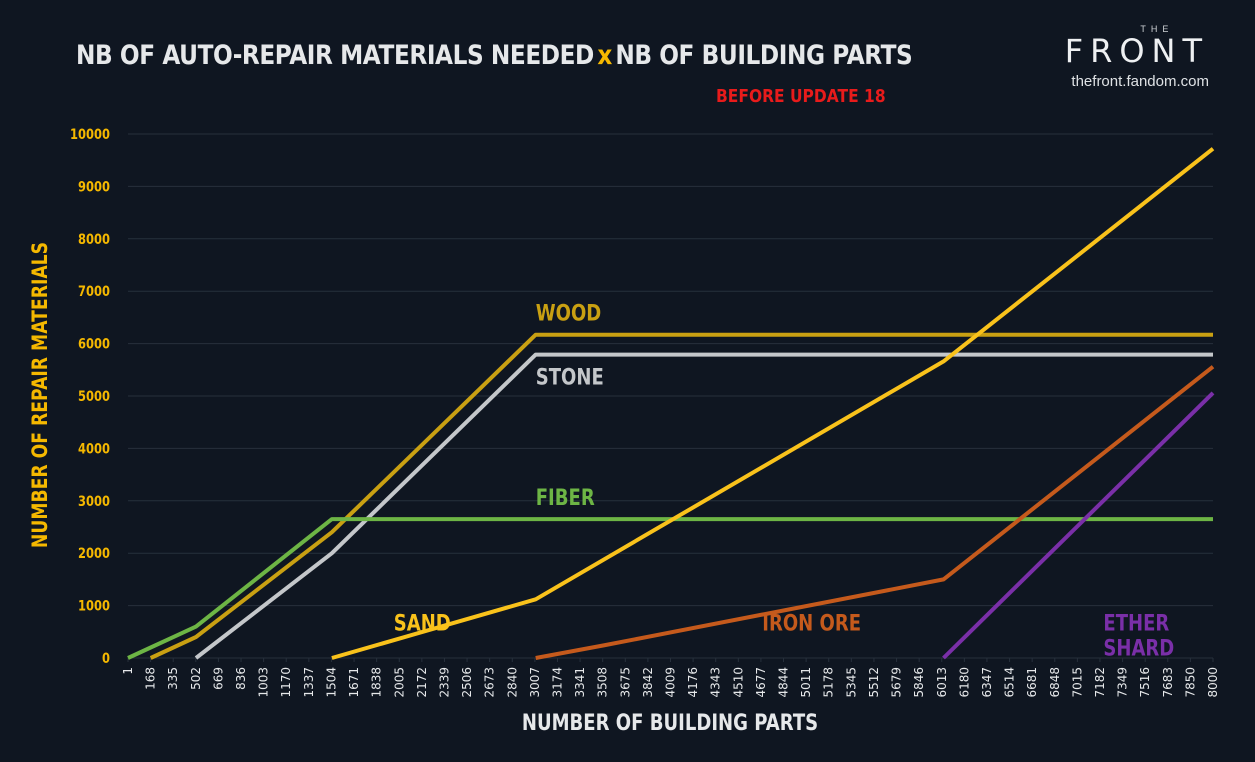 This screenshot has width=1255, height=762. What do you see at coordinates (309, 682) in the screenshot?
I see `x-tick-label: 1337` at bounding box center [309, 682].